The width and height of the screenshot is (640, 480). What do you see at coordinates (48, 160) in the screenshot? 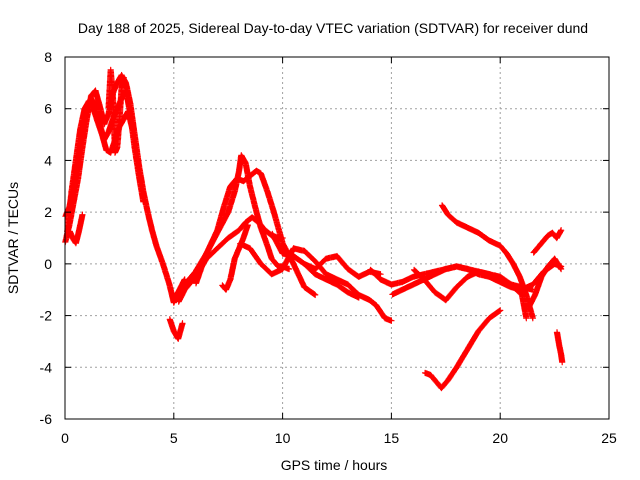
I see `y-tick-label: 4` at bounding box center [48, 160].